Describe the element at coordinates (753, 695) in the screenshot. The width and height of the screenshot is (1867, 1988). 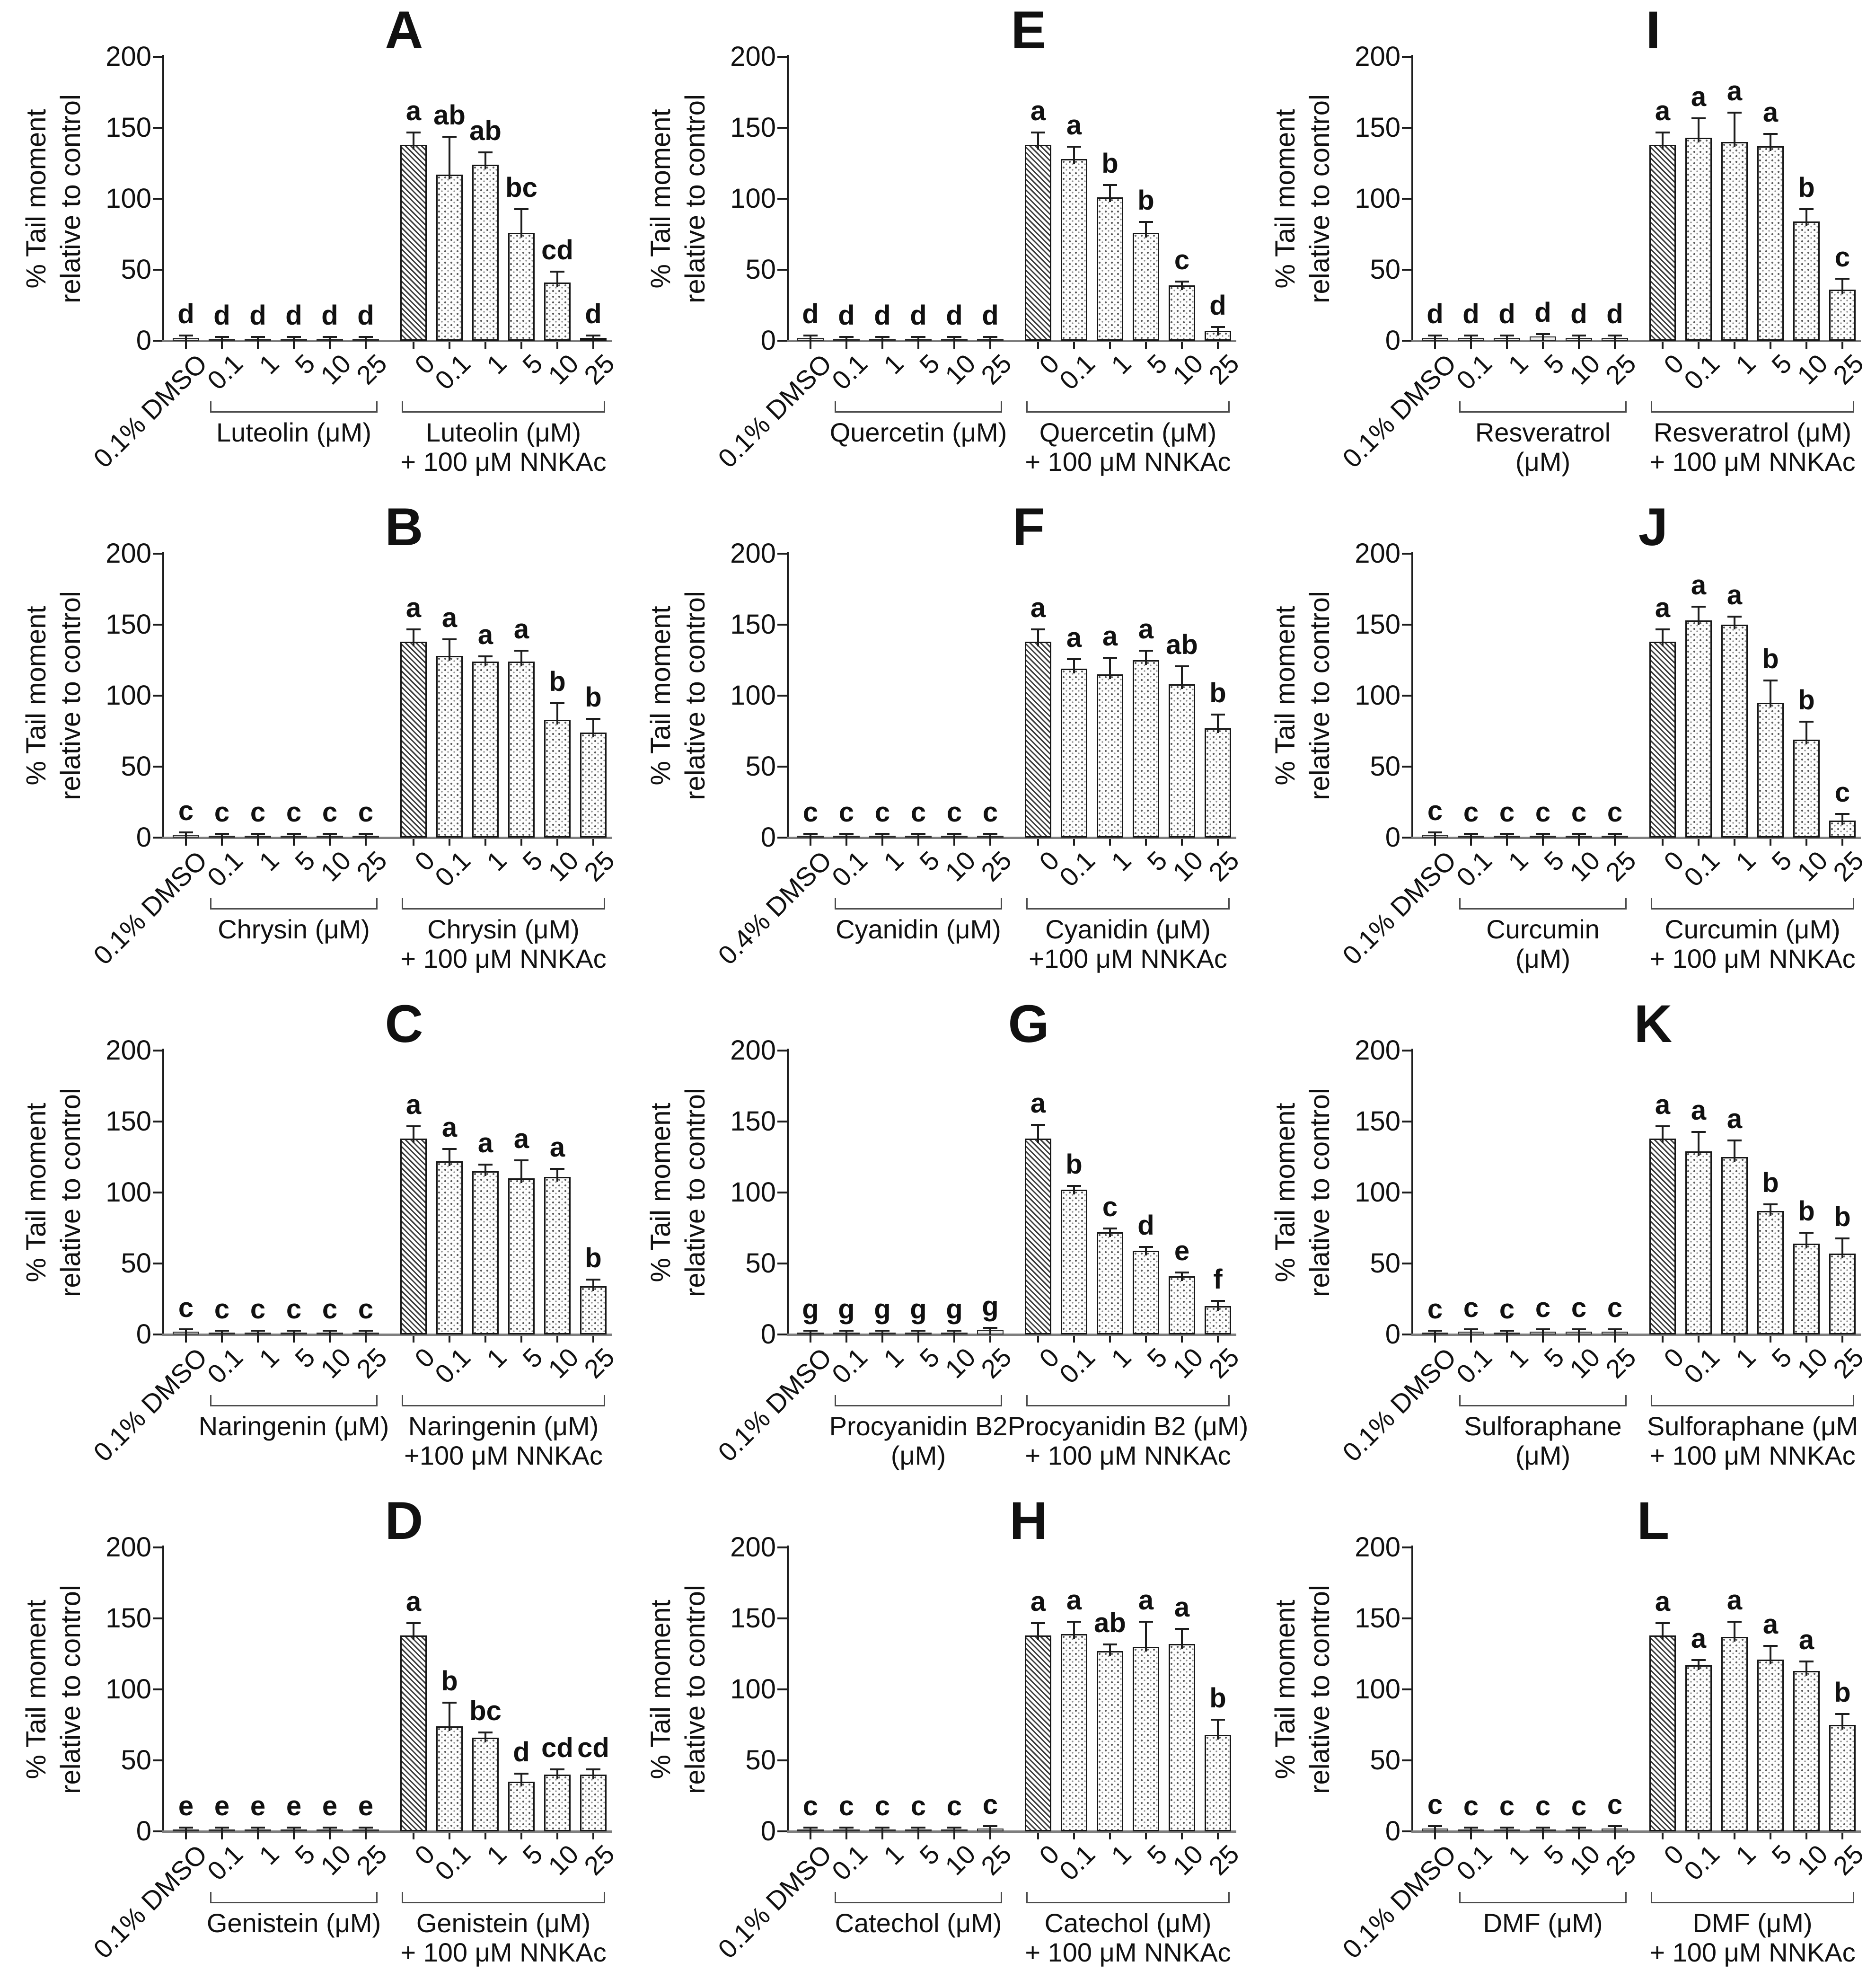
I see `y-tick-label: 100` at that location.